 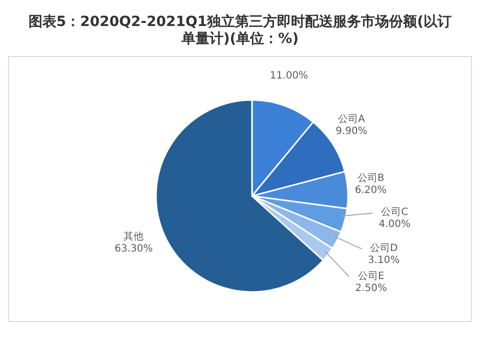 What do you see at coordinates (371, 276) in the screenshot?
I see `slice-label: 公司E` at bounding box center [371, 276].